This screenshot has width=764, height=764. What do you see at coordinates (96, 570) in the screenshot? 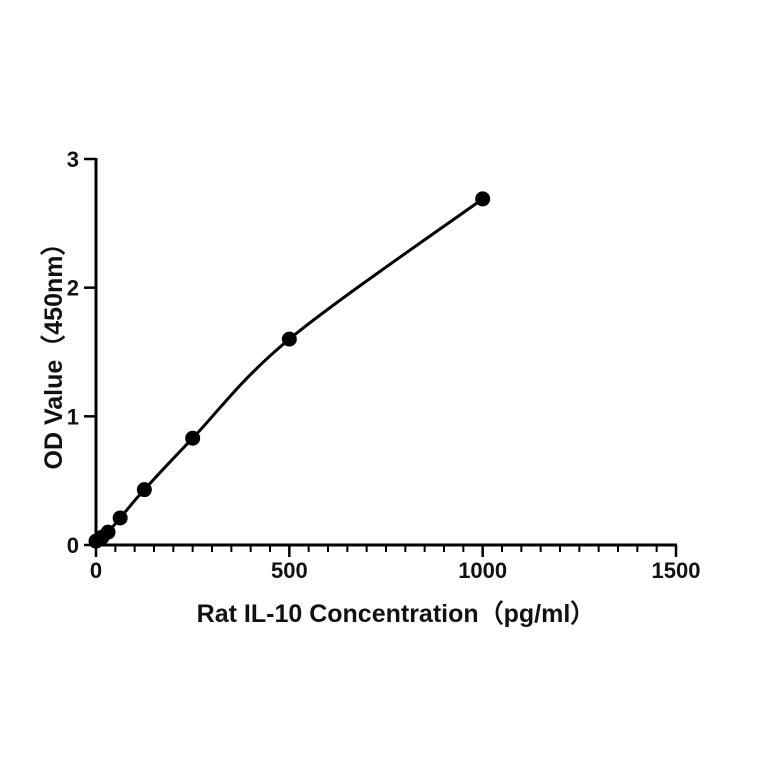
I see `x-tick-label: 0` at bounding box center [96, 570].